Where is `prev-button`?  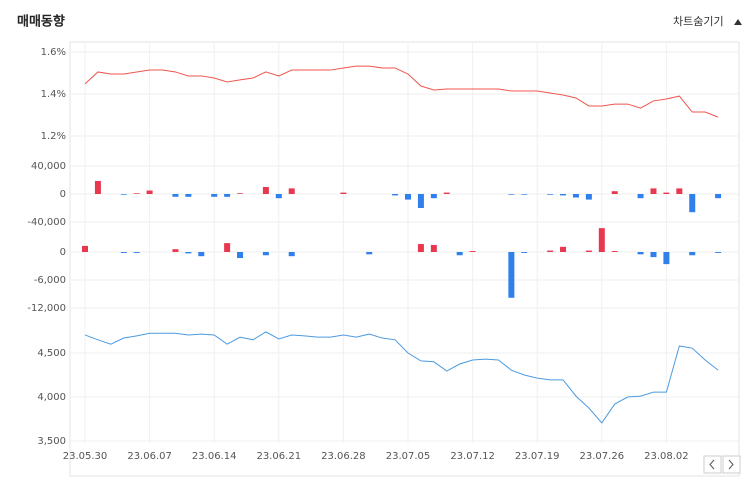 prev-button is located at coordinates (712, 464).